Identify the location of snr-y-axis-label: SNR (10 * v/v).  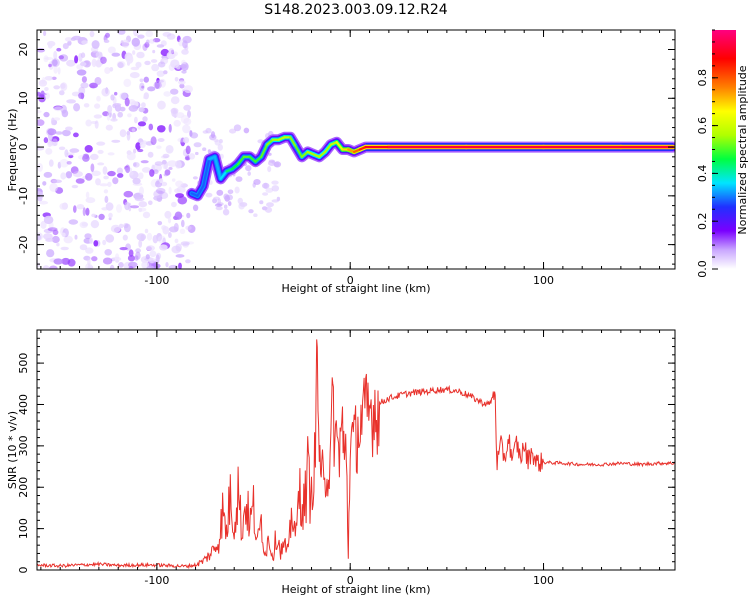
(12, 450).